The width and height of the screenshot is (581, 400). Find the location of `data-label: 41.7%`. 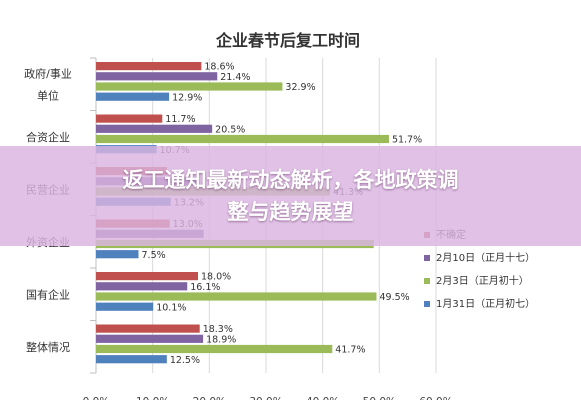

data-label: 41.7% is located at coordinates (350, 350).